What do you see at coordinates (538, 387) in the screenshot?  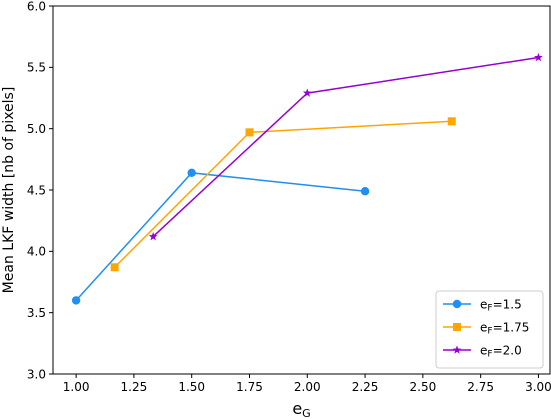 I see `x-tick-label-8: 3.00` at bounding box center [538, 387].